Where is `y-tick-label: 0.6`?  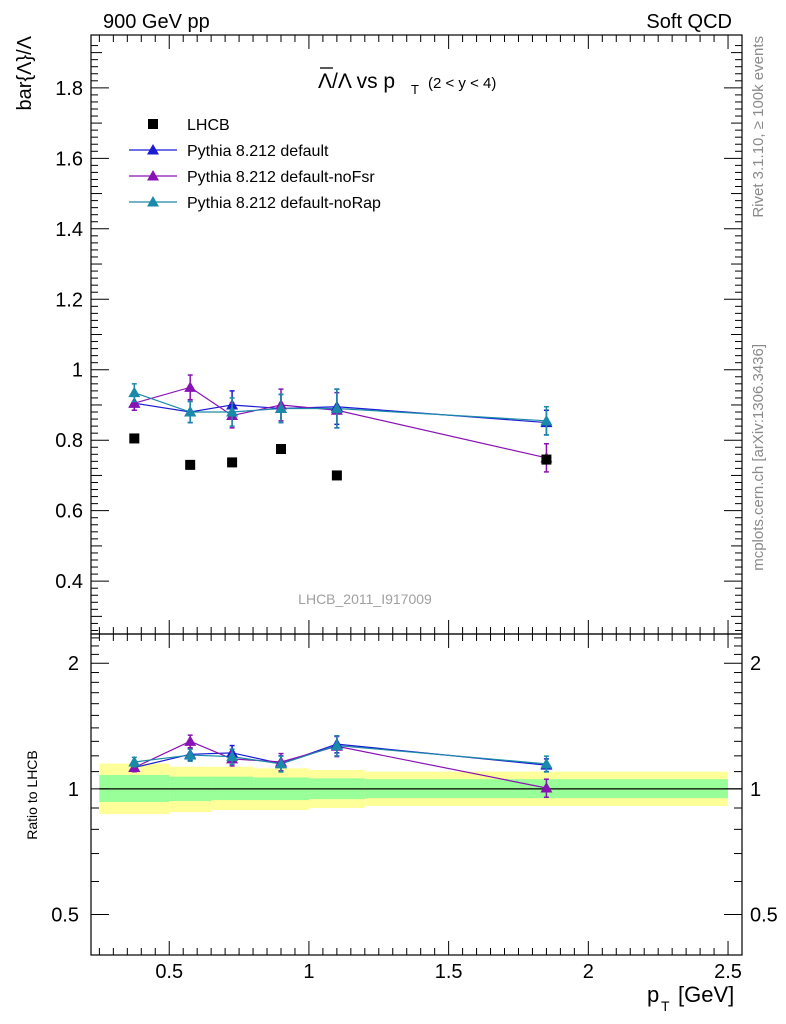 y-tick-label: 0.6 is located at coordinates (69, 512).